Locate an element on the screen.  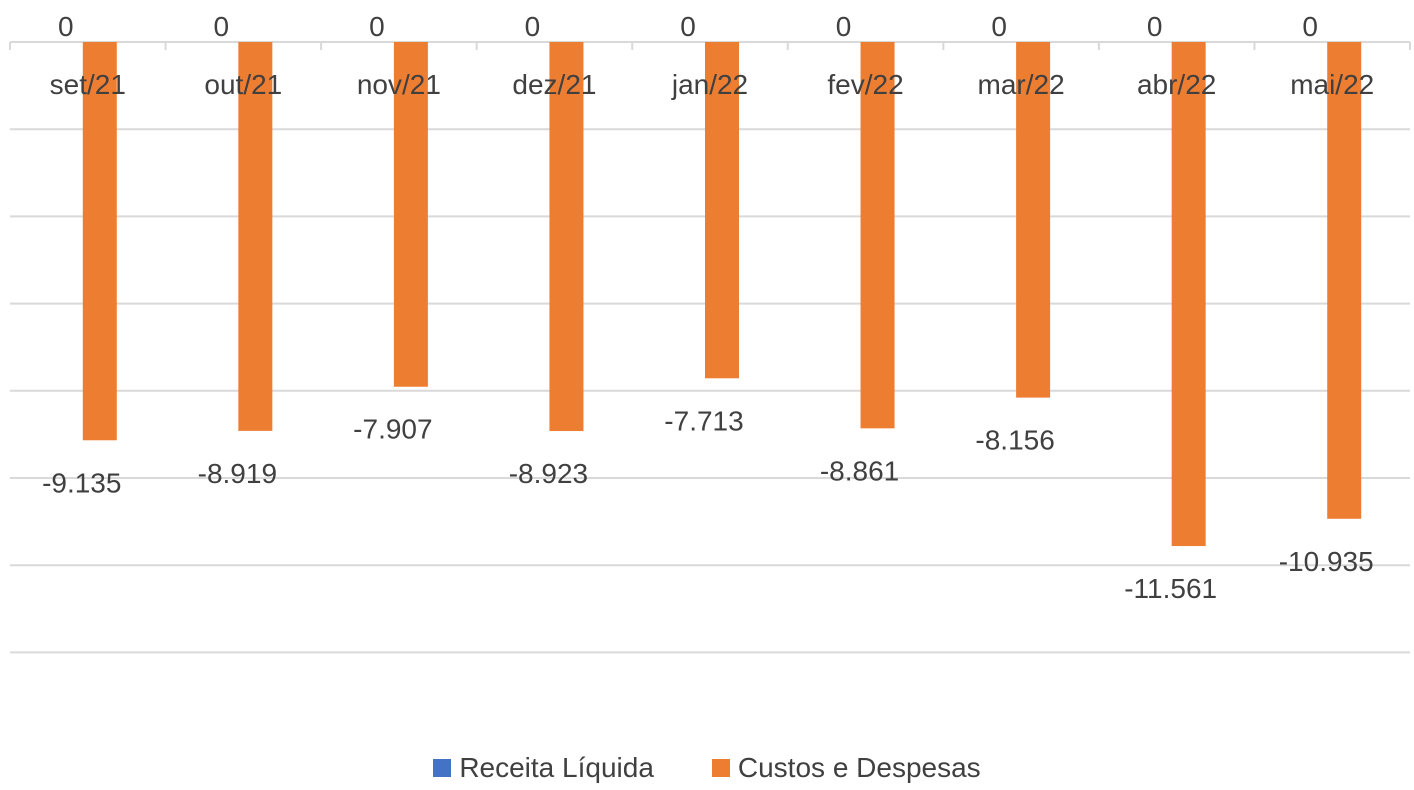
data-label-custos: -10.935 is located at coordinates (1326, 561).